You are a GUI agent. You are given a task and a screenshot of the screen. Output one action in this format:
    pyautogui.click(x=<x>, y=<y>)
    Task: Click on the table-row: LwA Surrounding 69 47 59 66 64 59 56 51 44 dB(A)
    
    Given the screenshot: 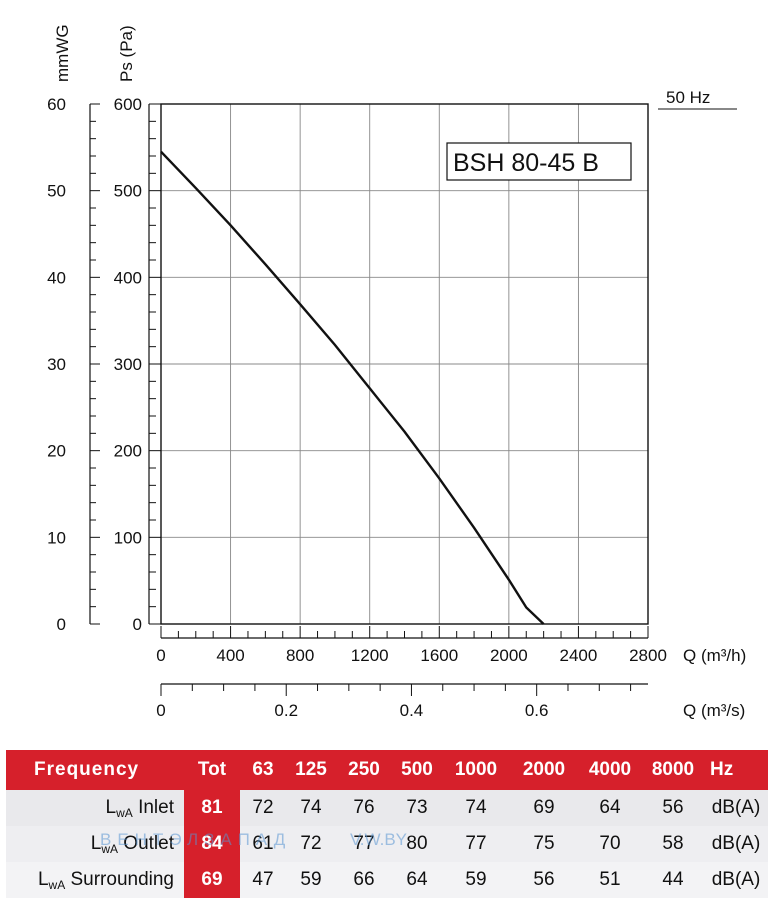 What is the action you would take?
    pyautogui.click(x=387, y=880)
    